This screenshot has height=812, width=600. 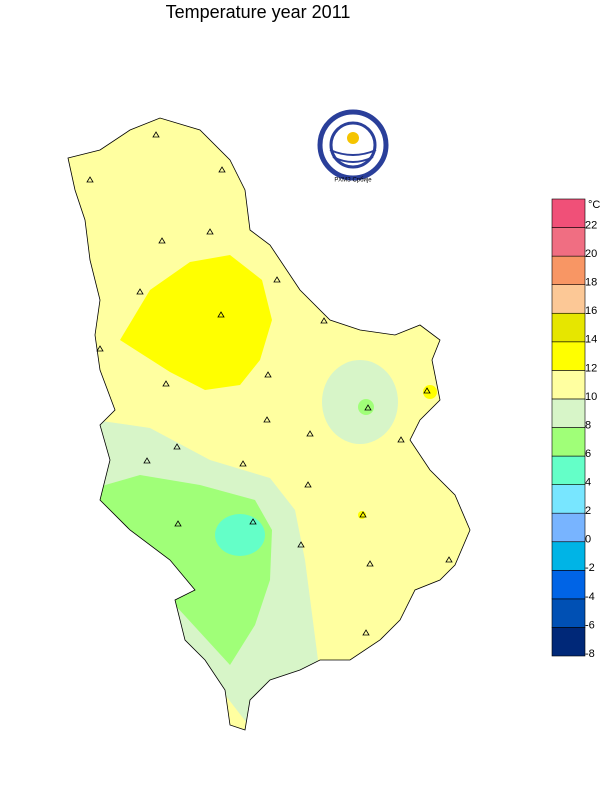 What do you see at coordinates (591, 311) in the screenshot?
I see `legend-tick-label: 16` at bounding box center [591, 311].